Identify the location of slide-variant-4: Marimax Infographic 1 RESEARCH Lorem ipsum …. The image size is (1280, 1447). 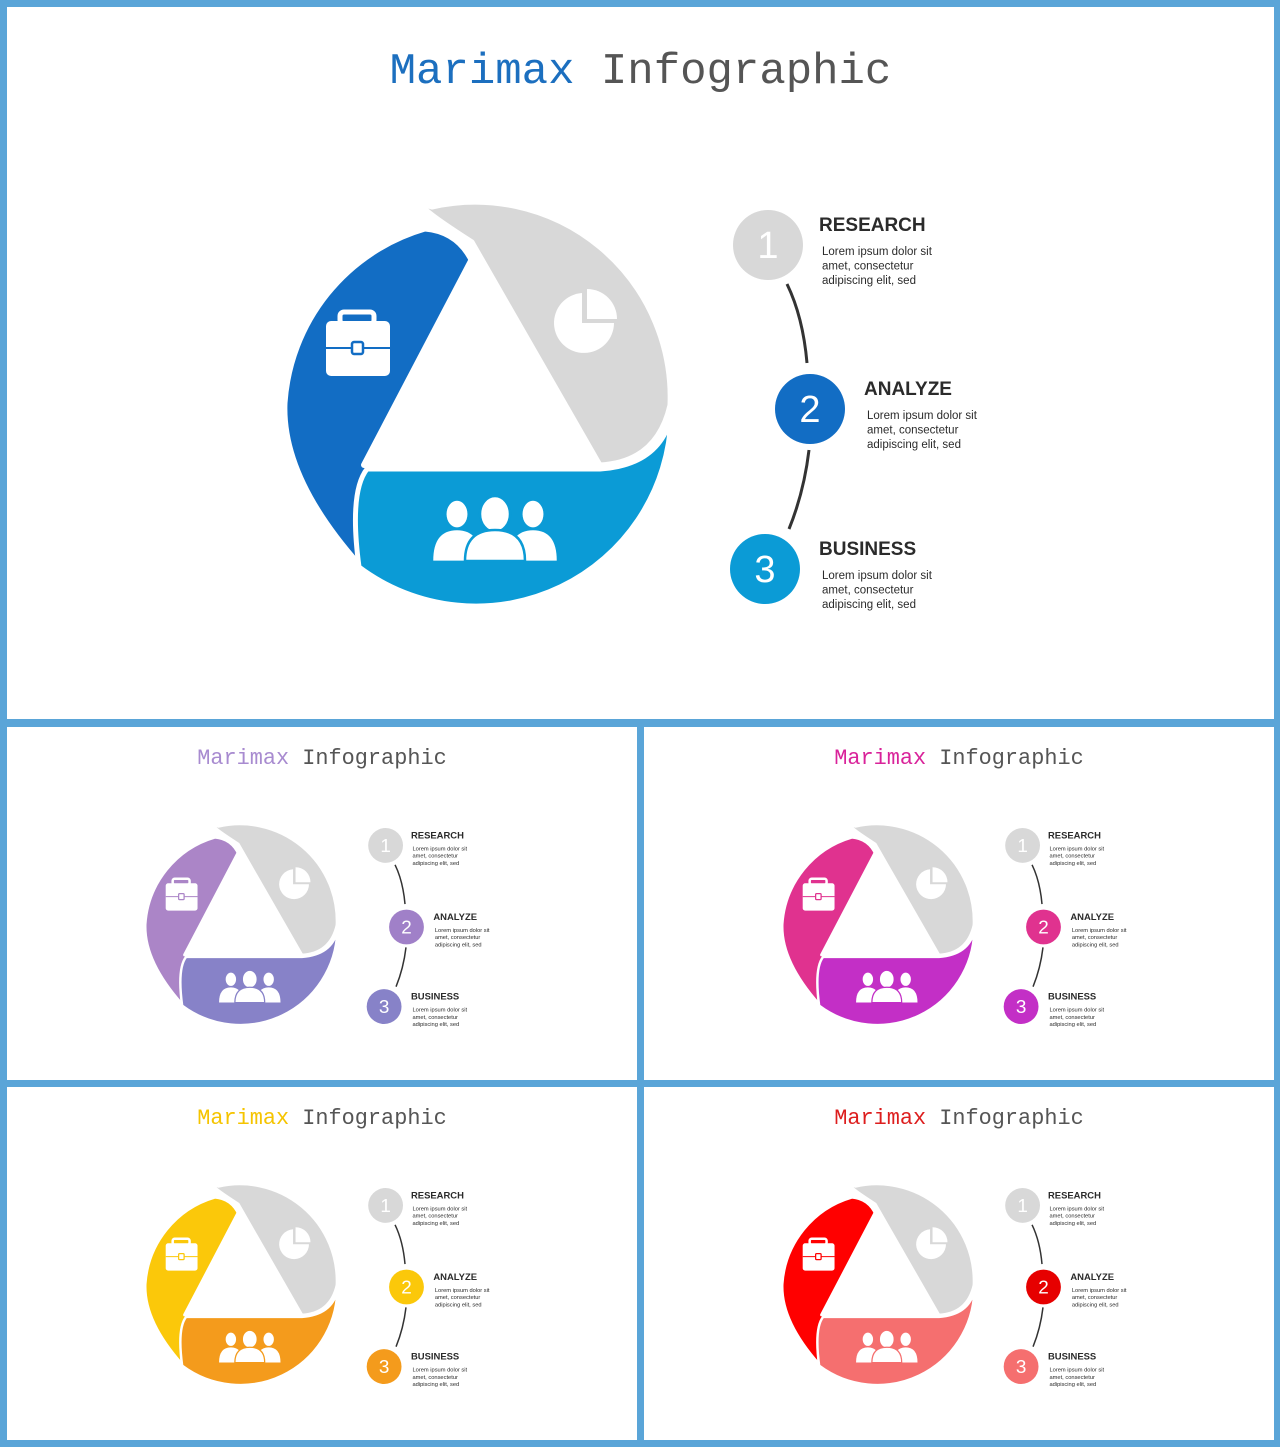
(959, 1263).